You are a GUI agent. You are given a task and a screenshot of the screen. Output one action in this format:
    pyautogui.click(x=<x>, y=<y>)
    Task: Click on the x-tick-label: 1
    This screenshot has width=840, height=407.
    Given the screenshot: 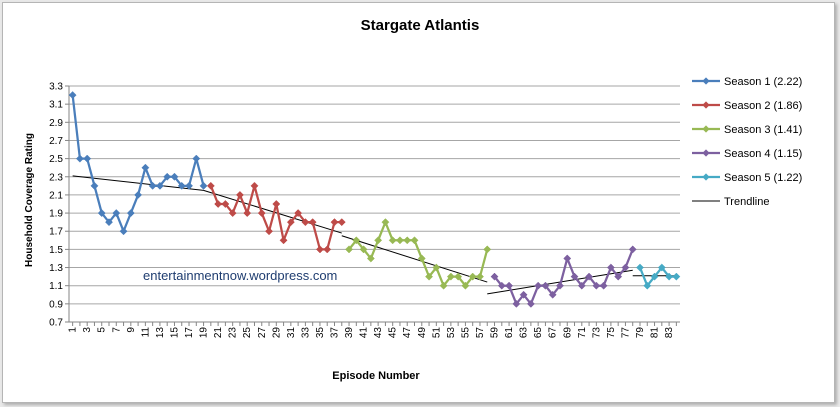 What is the action you would take?
    pyautogui.click(x=73, y=330)
    